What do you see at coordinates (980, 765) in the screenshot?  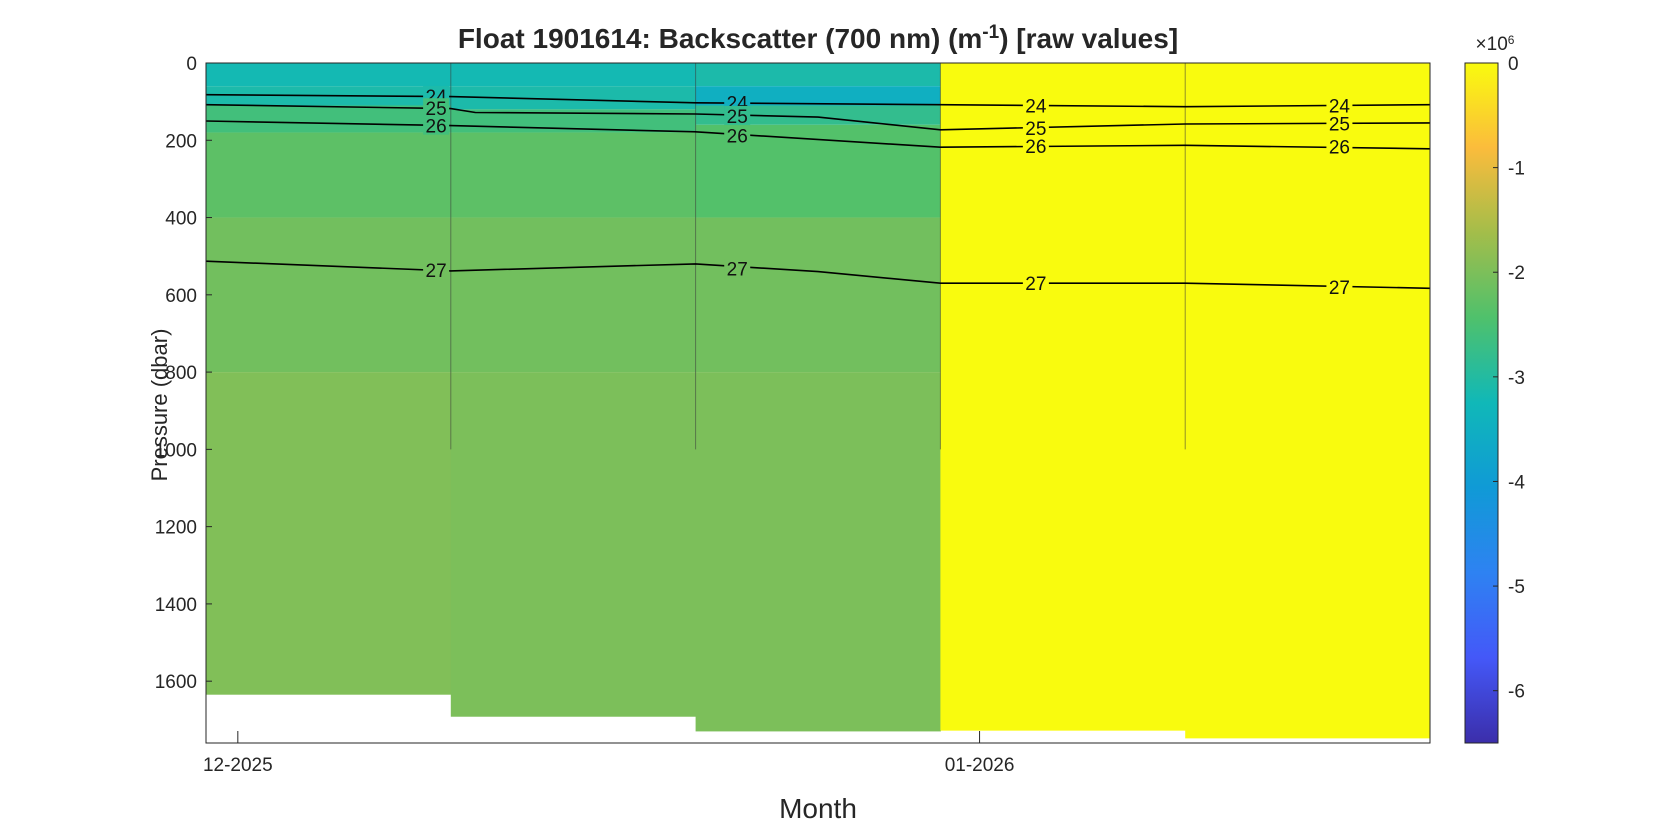 I see `x-tick-label: 01-2026` at bounding box center [980, 765].